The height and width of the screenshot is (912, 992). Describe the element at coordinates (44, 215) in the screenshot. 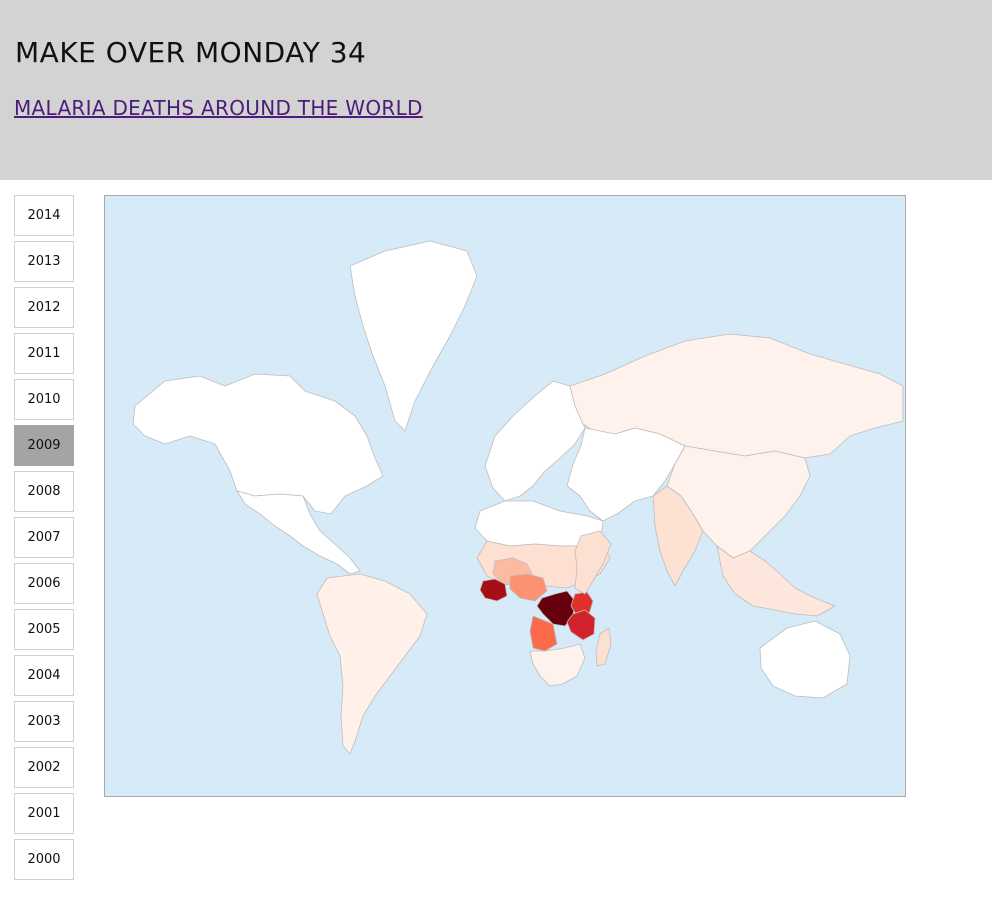

I see `year-button-2014: 2014` at that location.